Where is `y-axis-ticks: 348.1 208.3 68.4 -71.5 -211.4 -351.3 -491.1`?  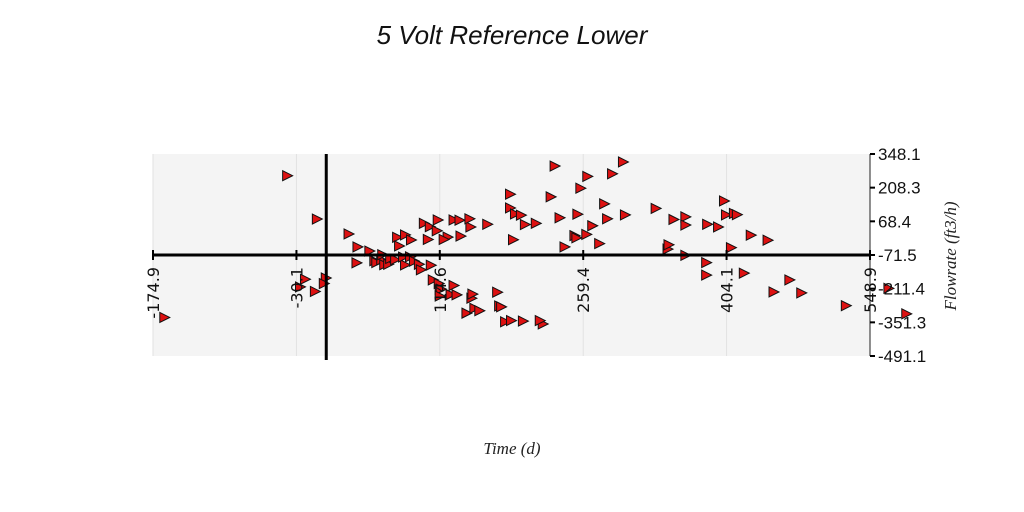
y-axis-ticks: 348.1 208.3 68.4 -71.5 -211.4 -351.3 -491.1 is located at coordinates (898, 255).